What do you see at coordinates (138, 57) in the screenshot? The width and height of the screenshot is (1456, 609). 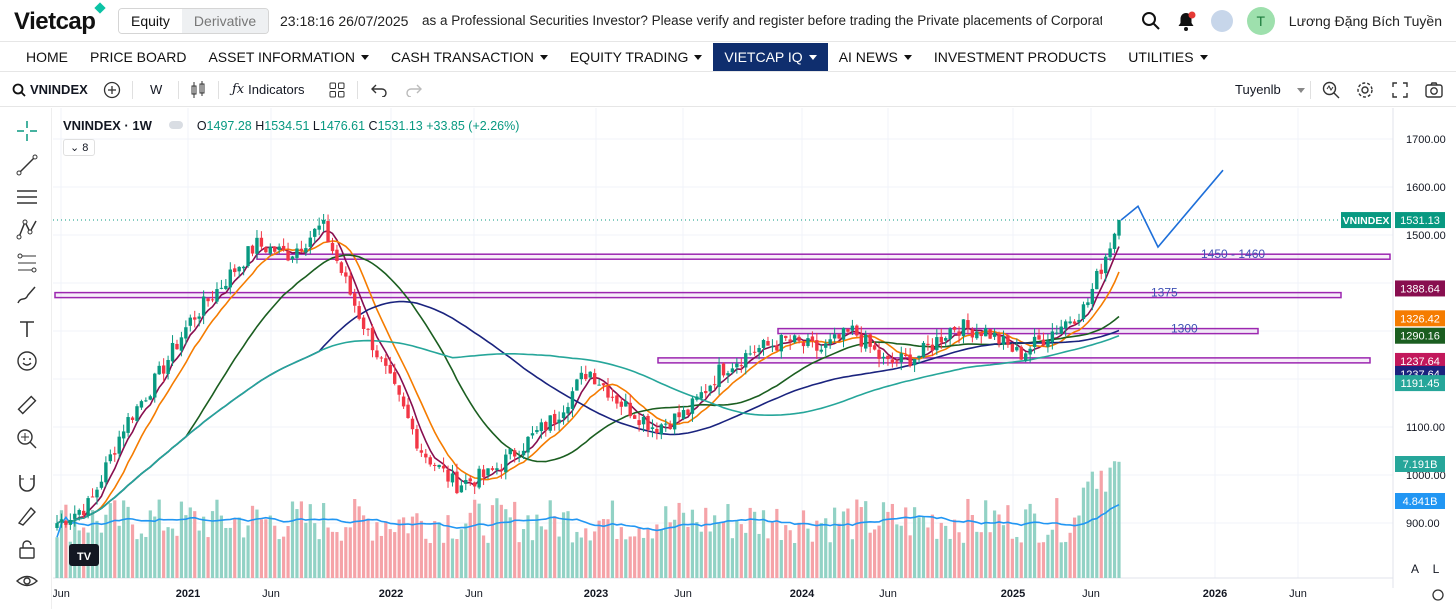 I see `nav-price-board: PRICE BOARD` at bounding box center [138, 57].